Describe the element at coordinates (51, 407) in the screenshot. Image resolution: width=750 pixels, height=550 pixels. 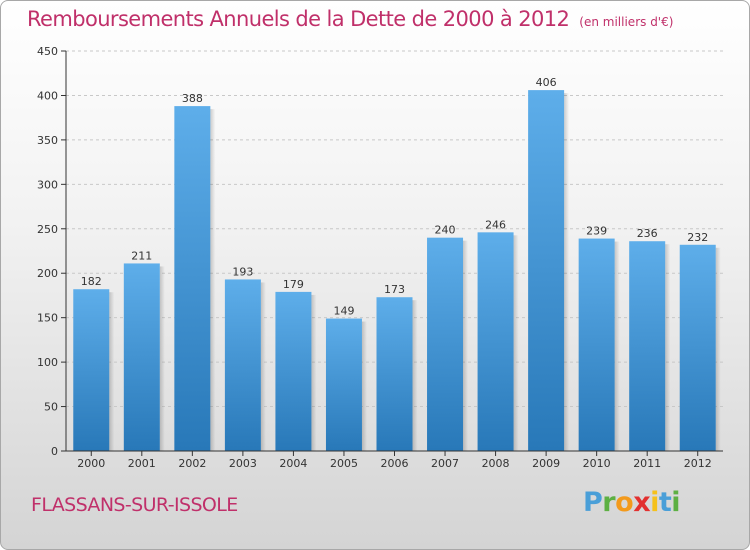
I see `y-tick-label: 50` at that location.